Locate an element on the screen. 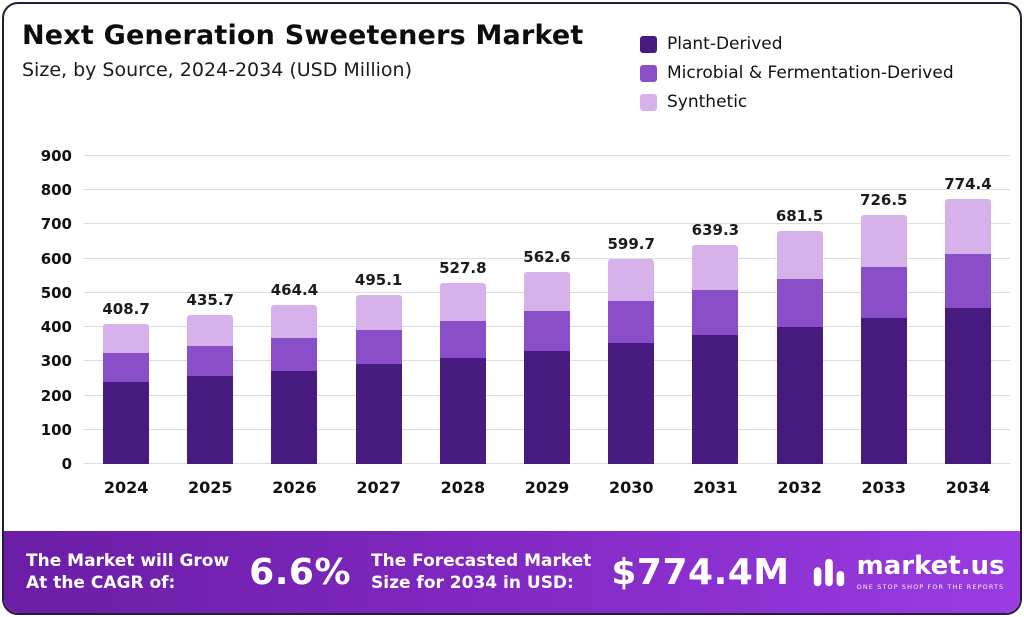 Image resolution: width=1024 pixels, height=617 pixels. legend-item: Synthetic is located at coordinates (797, 102).